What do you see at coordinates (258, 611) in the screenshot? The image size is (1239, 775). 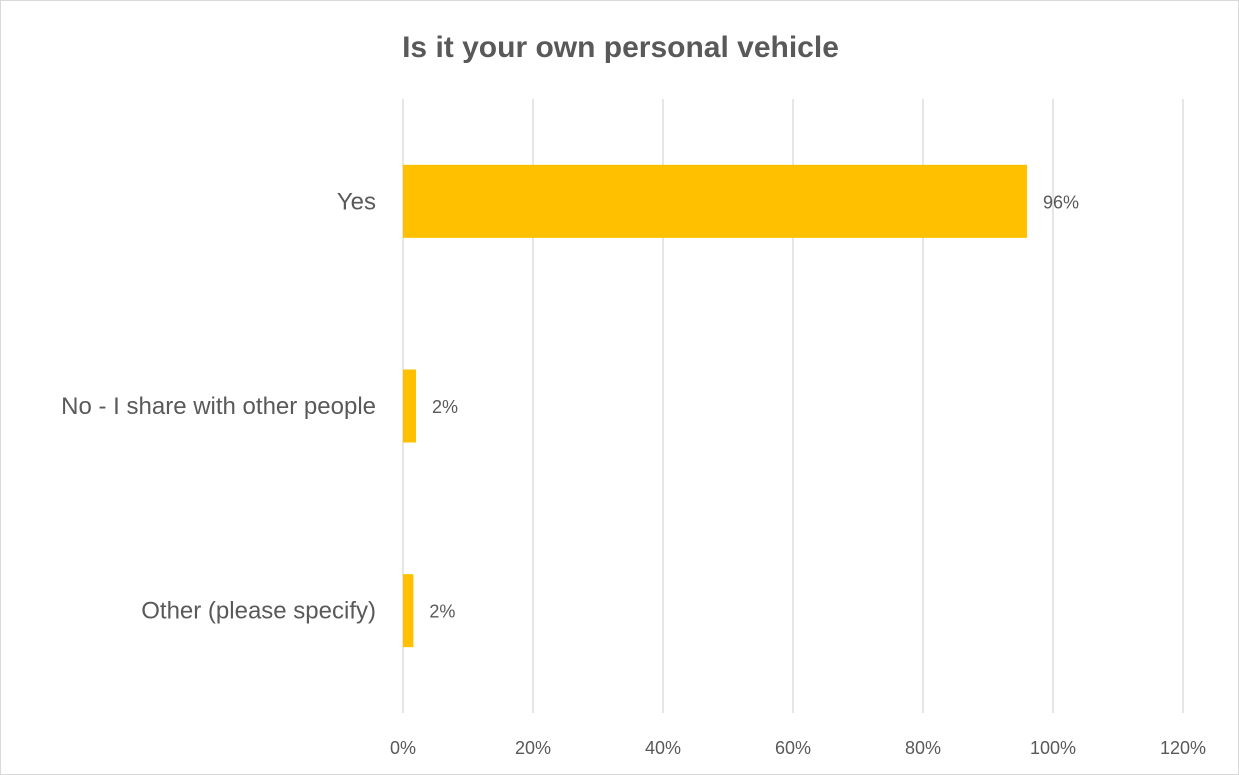 I see `category-label: Other (please specify)` at bounding box center [258, 611].